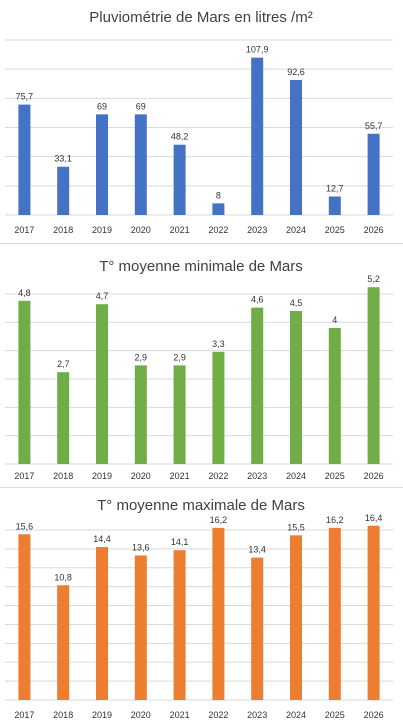 This screenshot has width=403, height=727. What do you see at coordinates (63, 159) in the screenshot?
I see `rainfall-value-label: 33,1` at bounding box center [63, 159].